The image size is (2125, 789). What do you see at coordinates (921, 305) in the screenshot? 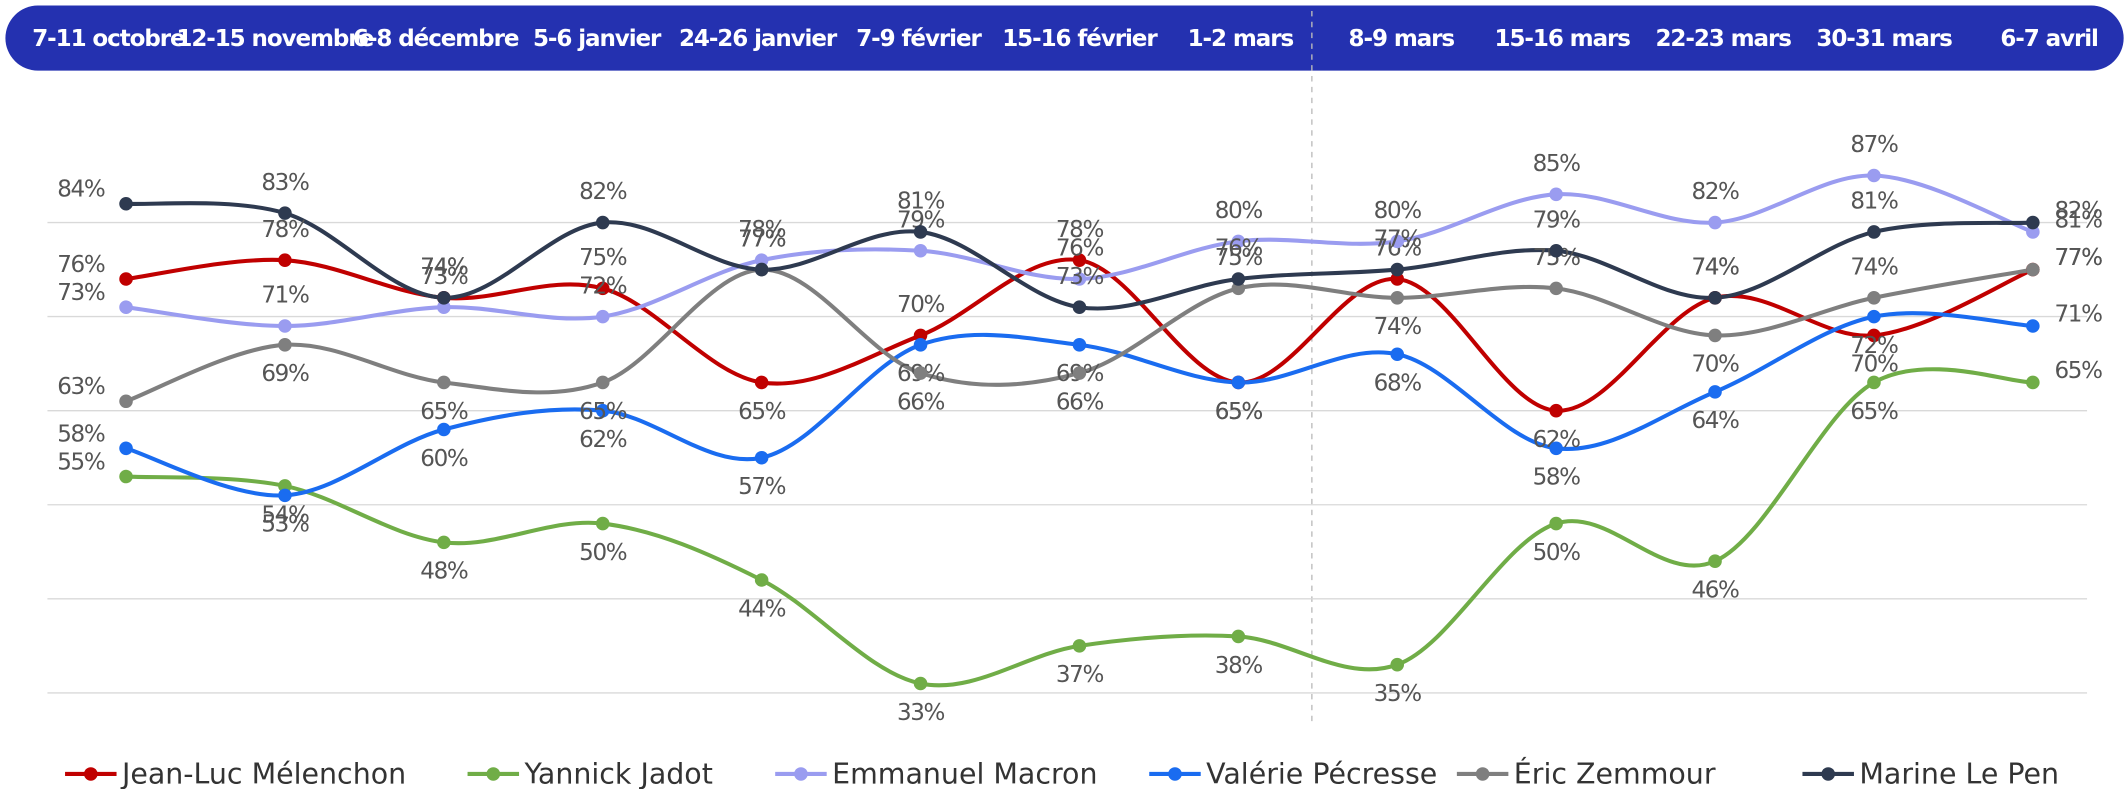
I see `value-label: 70%` at bounding box center [921, 305].